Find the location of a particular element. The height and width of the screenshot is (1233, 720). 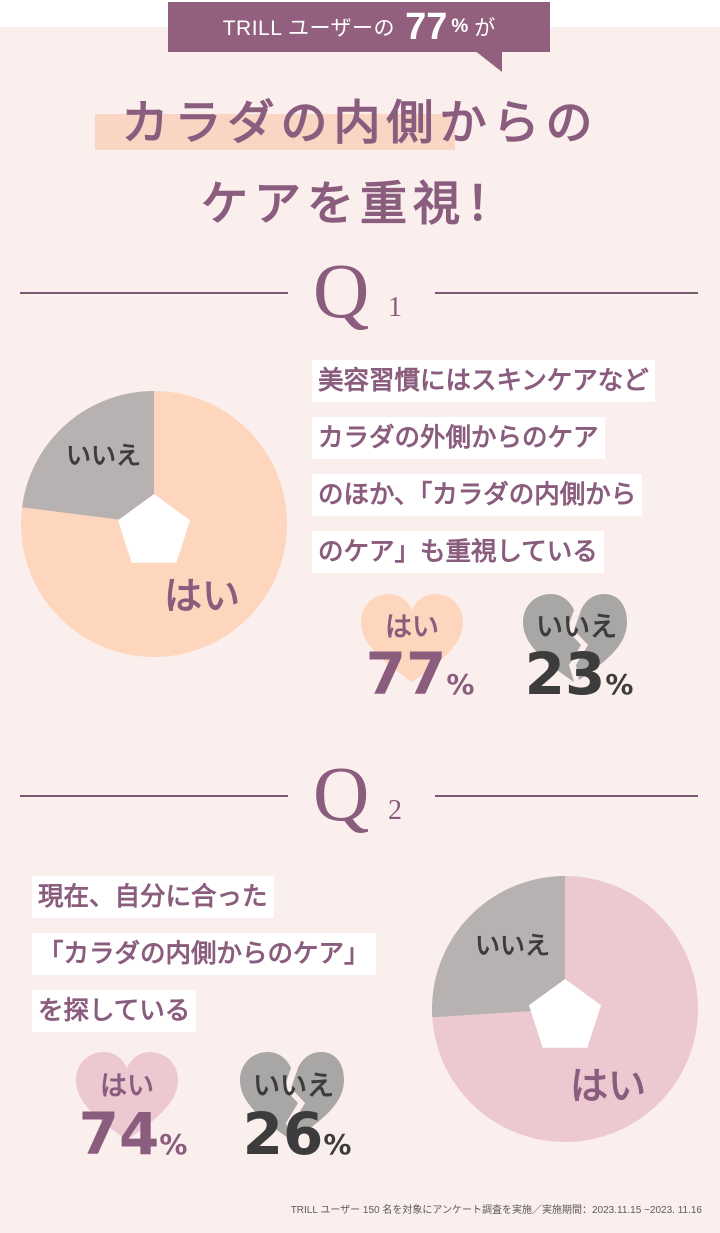

q1-question-line-2: カラダの外側からのケア is located at coordinates (458, 438).